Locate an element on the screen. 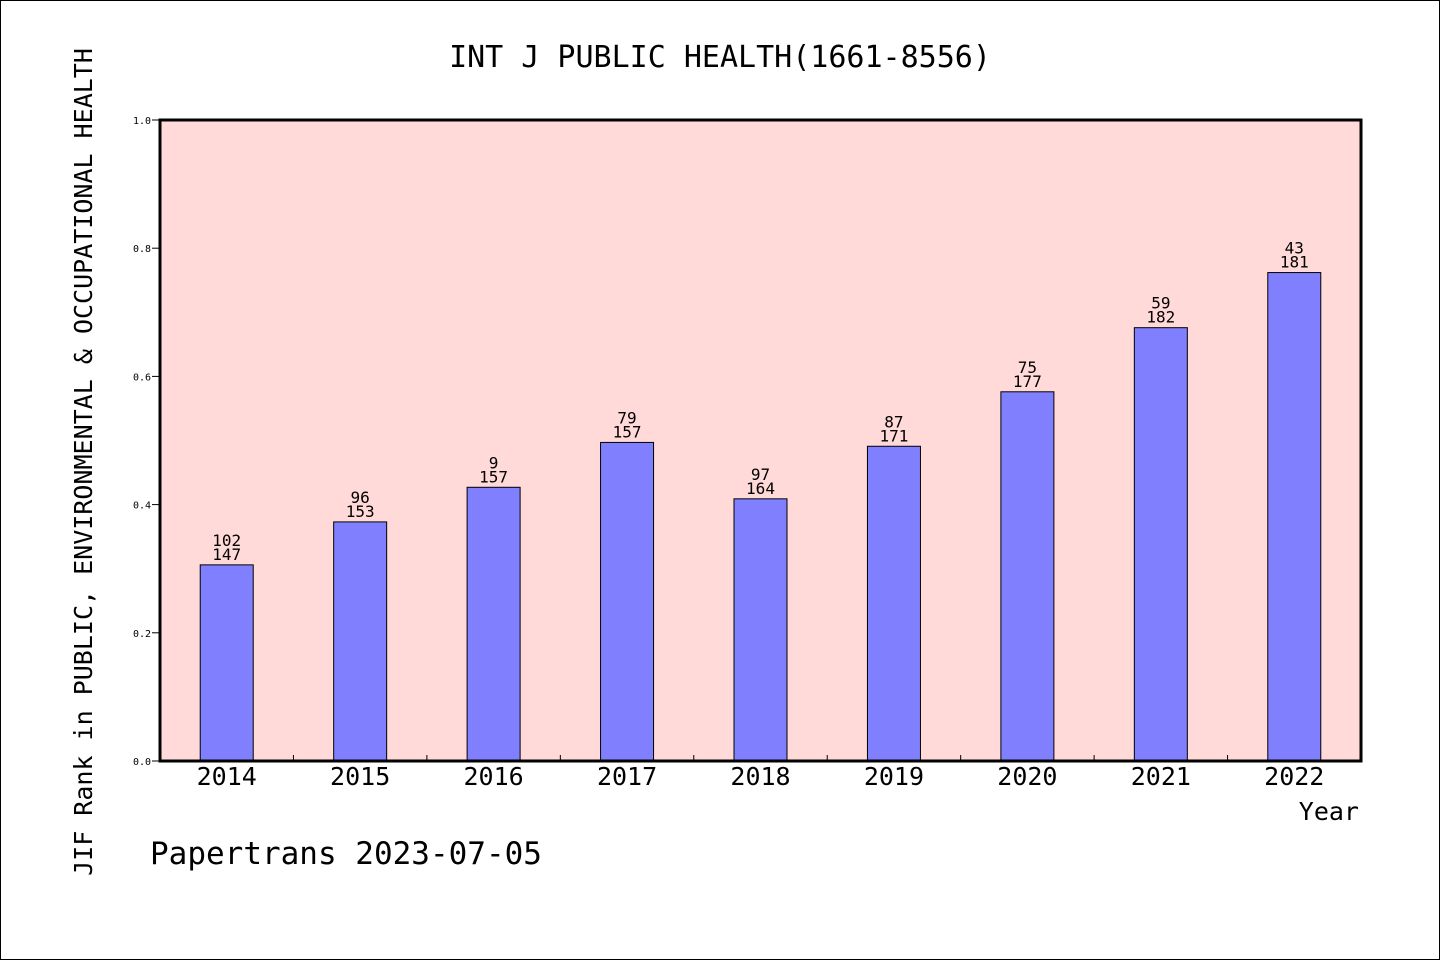 The width and height of the screenshot is (1440, 960). total-label: 147 is located at coordinates (226, 554).